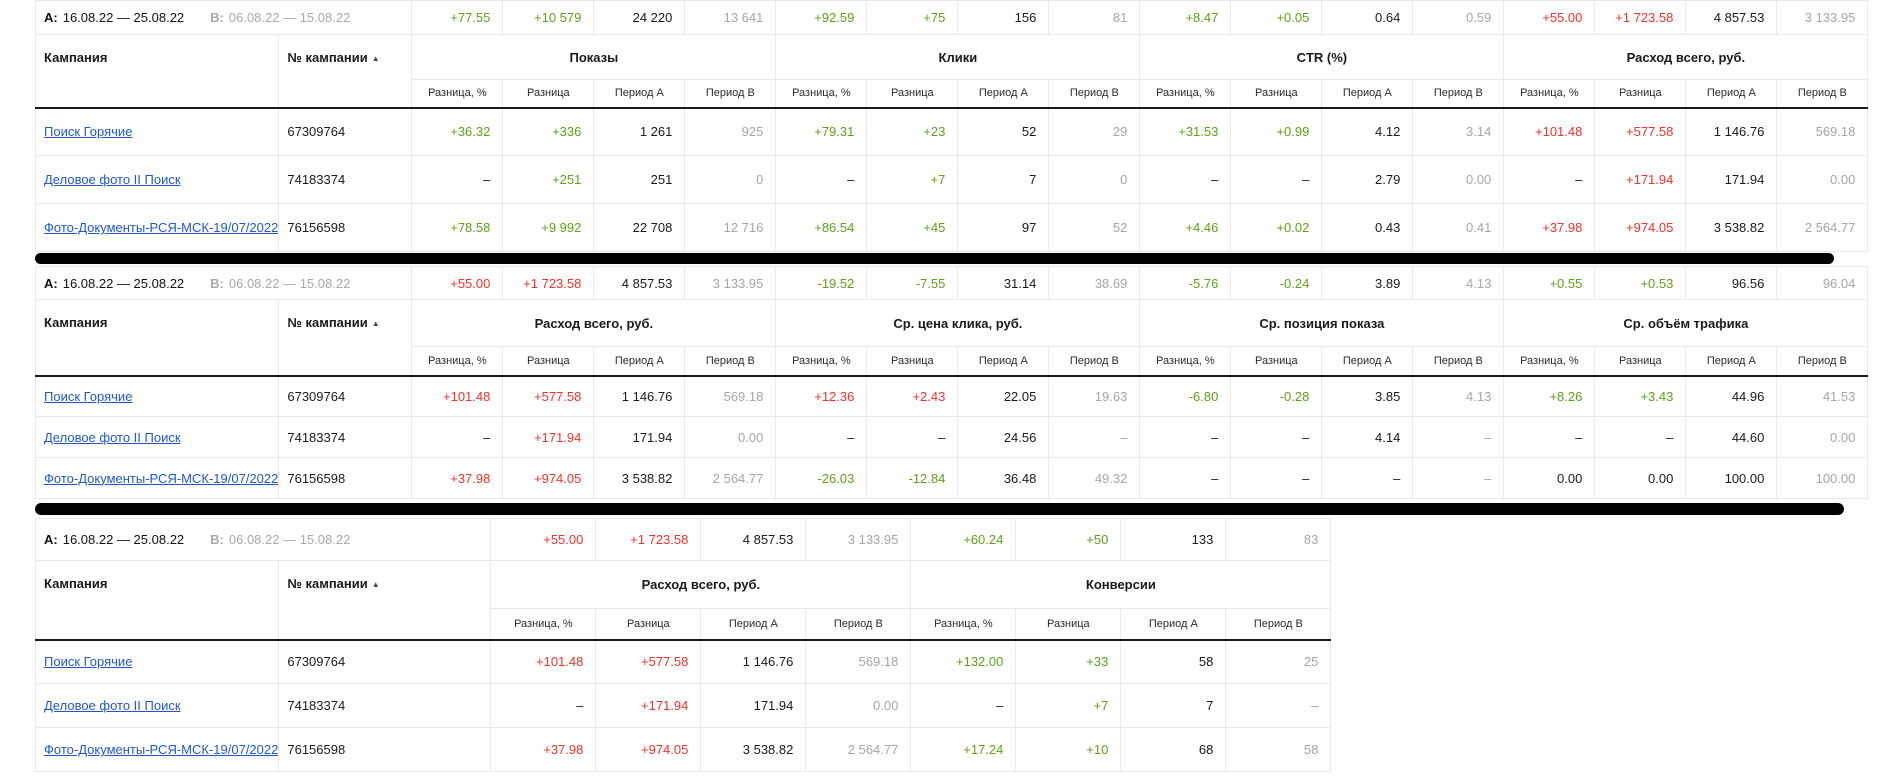 This screenshot has height=784, width=1899. What do you see at coordinates (1003, 179) in the screenshot?
I see `metric-value-cell: 7` at bounding box center [1003, 179].